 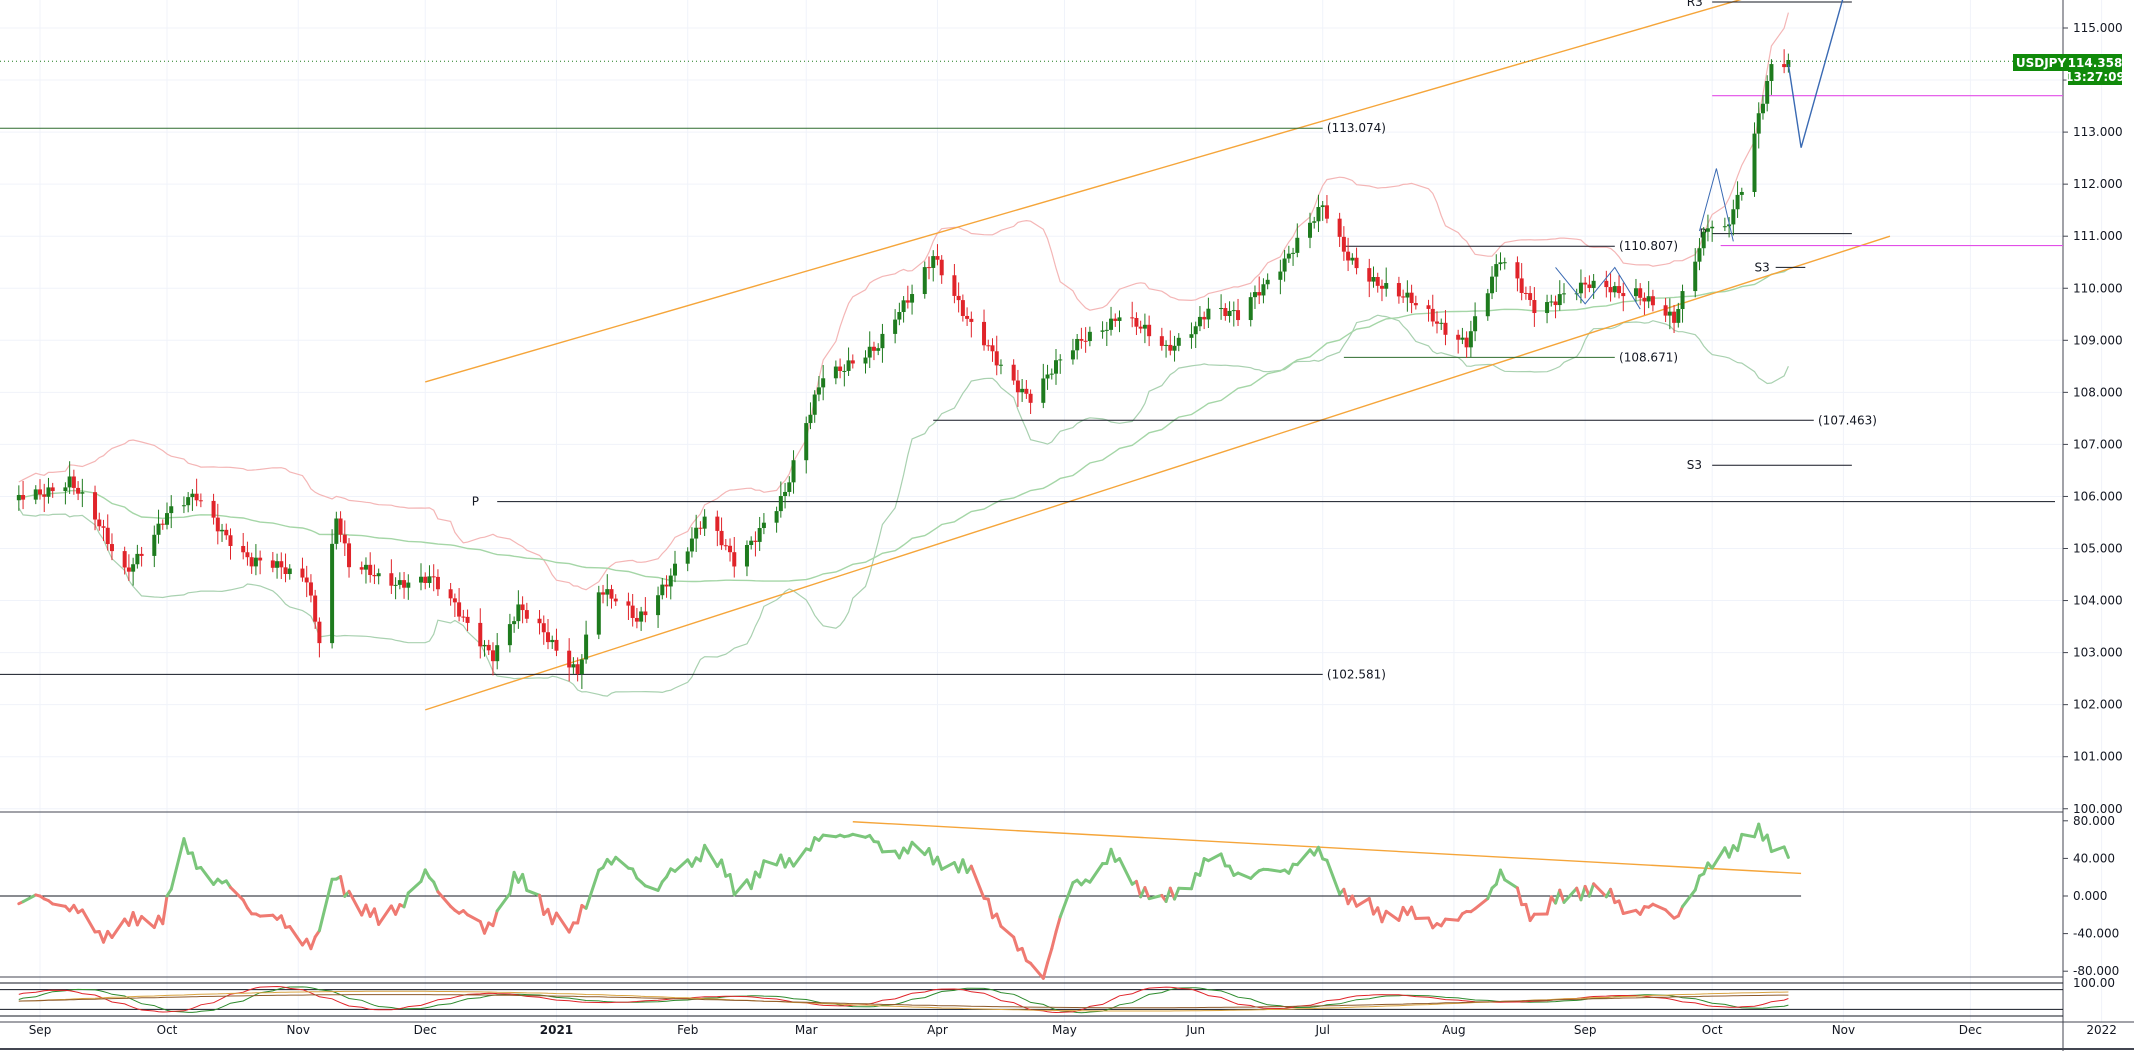 I want to click on x-tick-label: Jul, so click(x=1321, y=1030).